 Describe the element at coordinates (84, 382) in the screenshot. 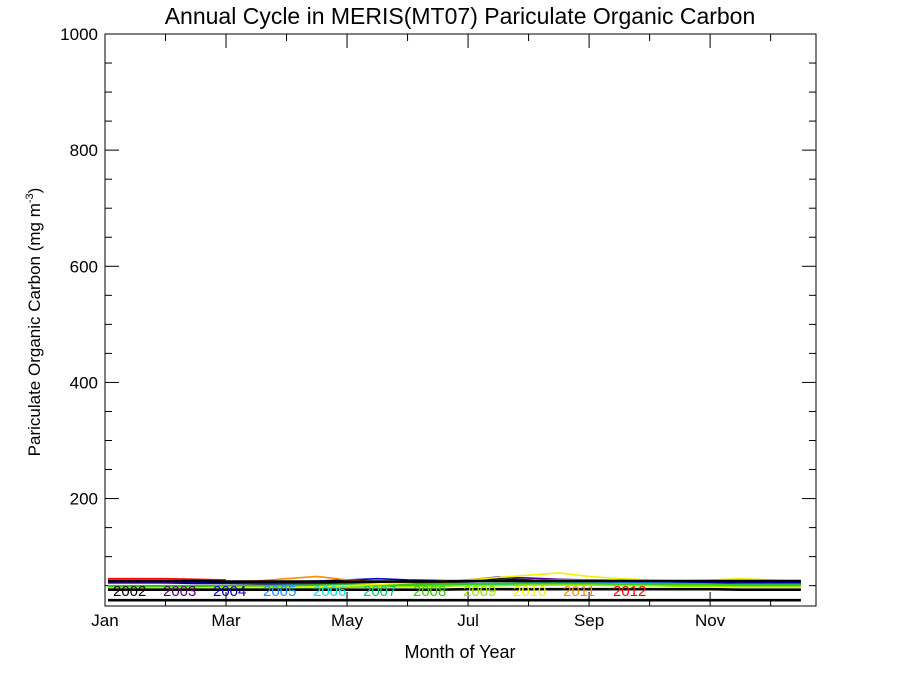

I see `y-tick-label: 400` at that location.